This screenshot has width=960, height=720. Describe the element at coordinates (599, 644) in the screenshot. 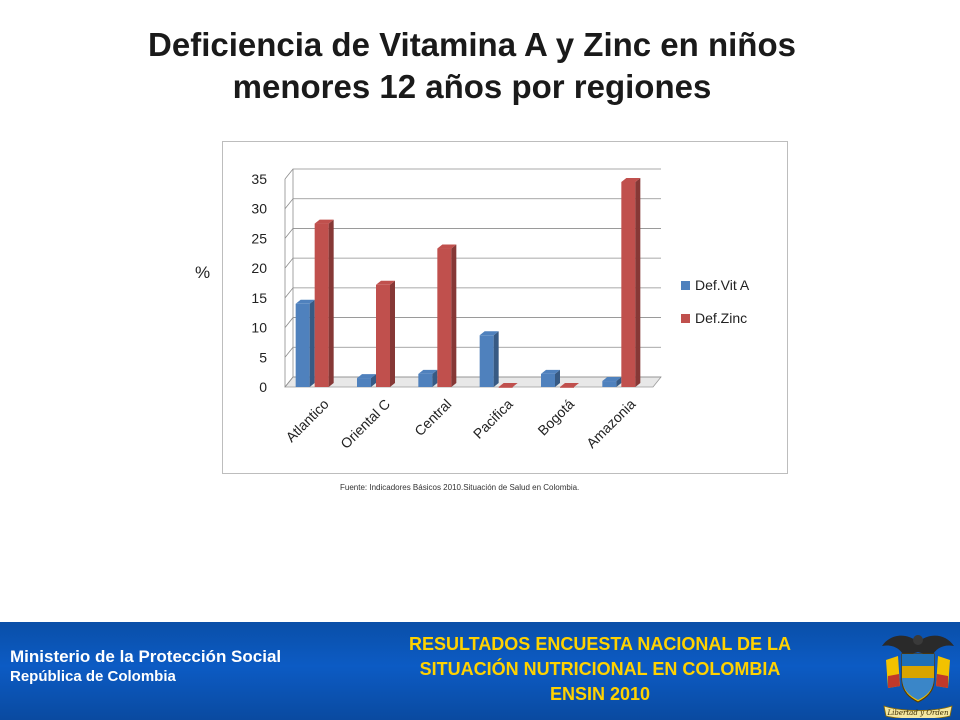

I see `survey-line-1: RESULTADOS ENCUESTA NACIONAL DE LA` at that location.